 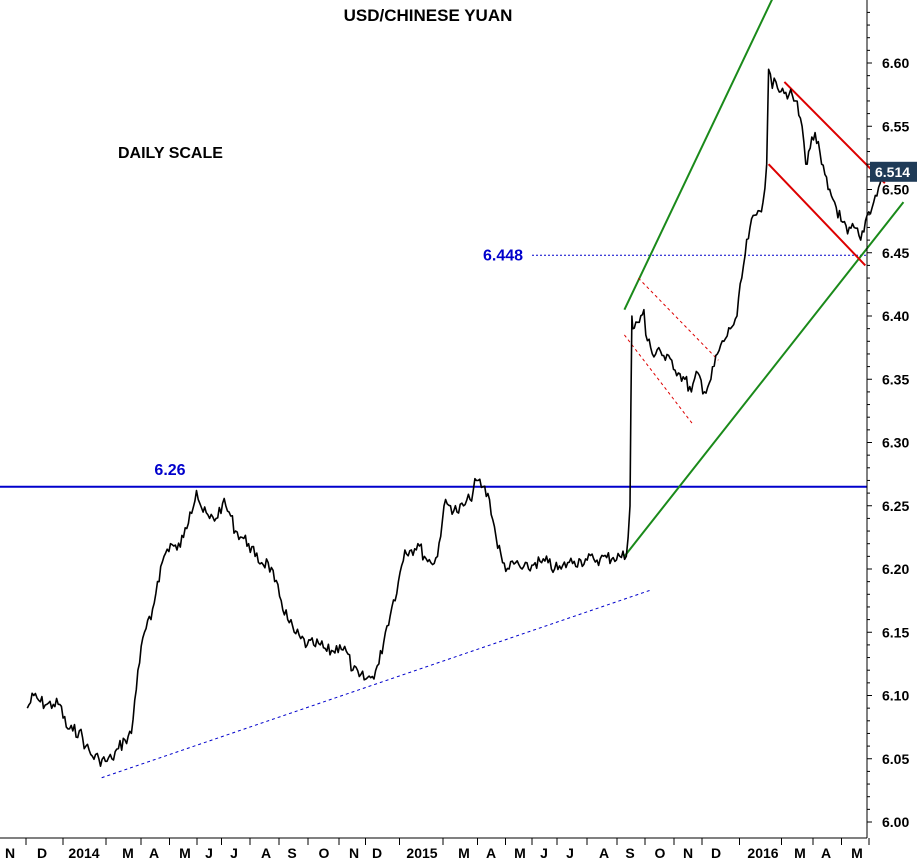 I want to click on y-tick-label: 6.15, so click(x=895, y=632).